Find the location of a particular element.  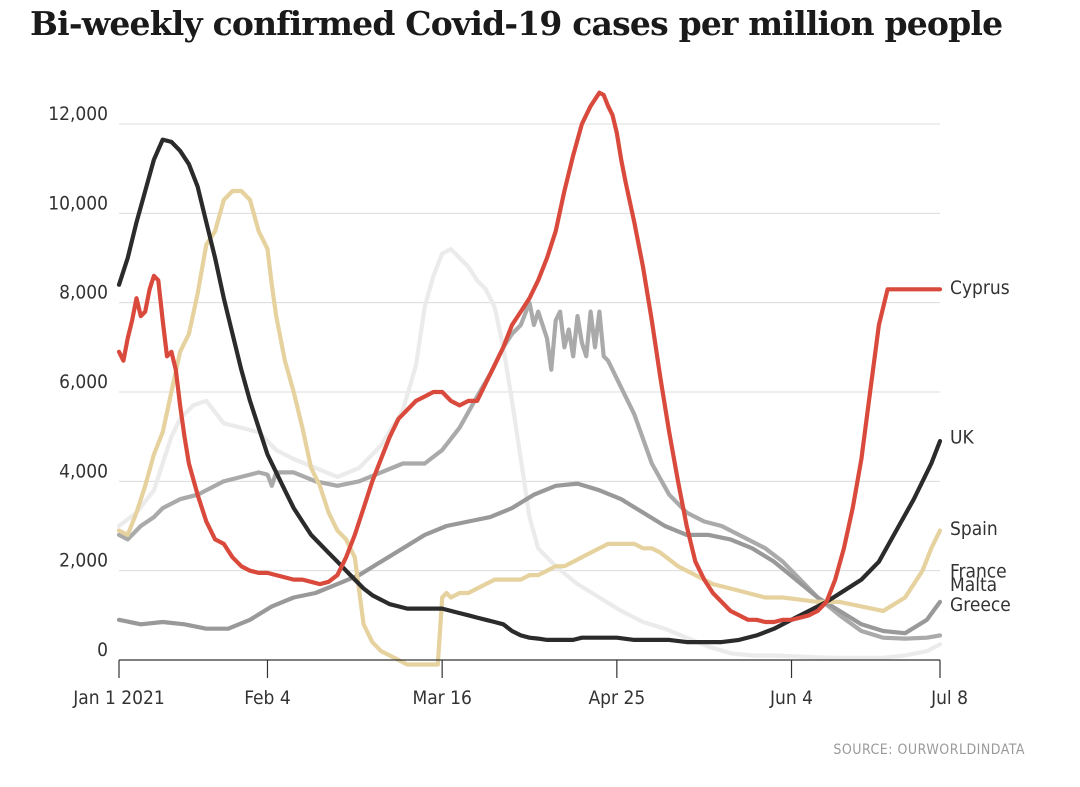

x-tick-label: Jan 1 2021 is located at coordinates (118, 698).